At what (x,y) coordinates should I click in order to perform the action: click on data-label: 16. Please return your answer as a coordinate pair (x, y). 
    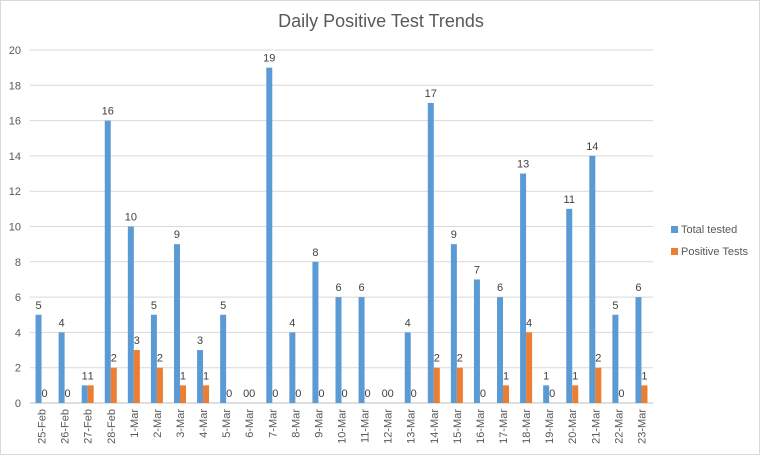
    Looking at the image, I should click on (108, 112).